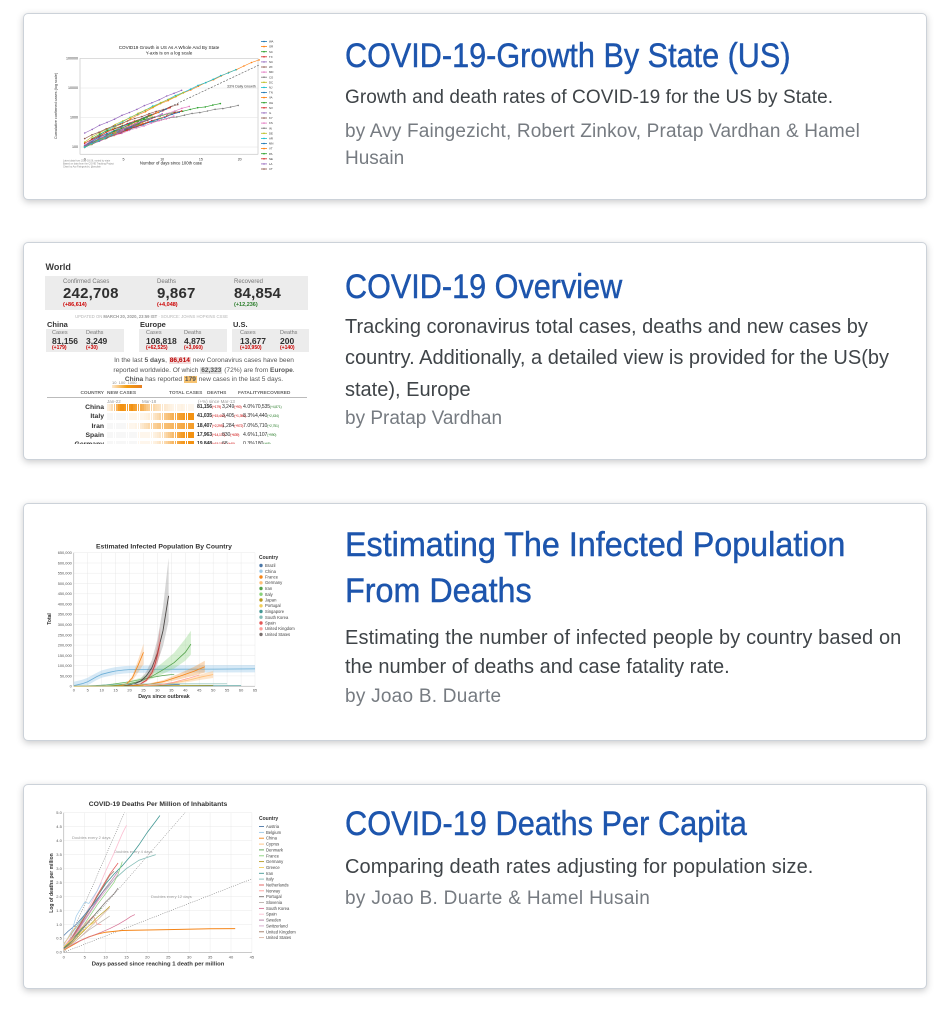 This screenshot has width=940, height=1018. Describe the element at coordinates (169, 53) in the screenshot. I see `svg-text: Y-axis is on a log scale` at that location.